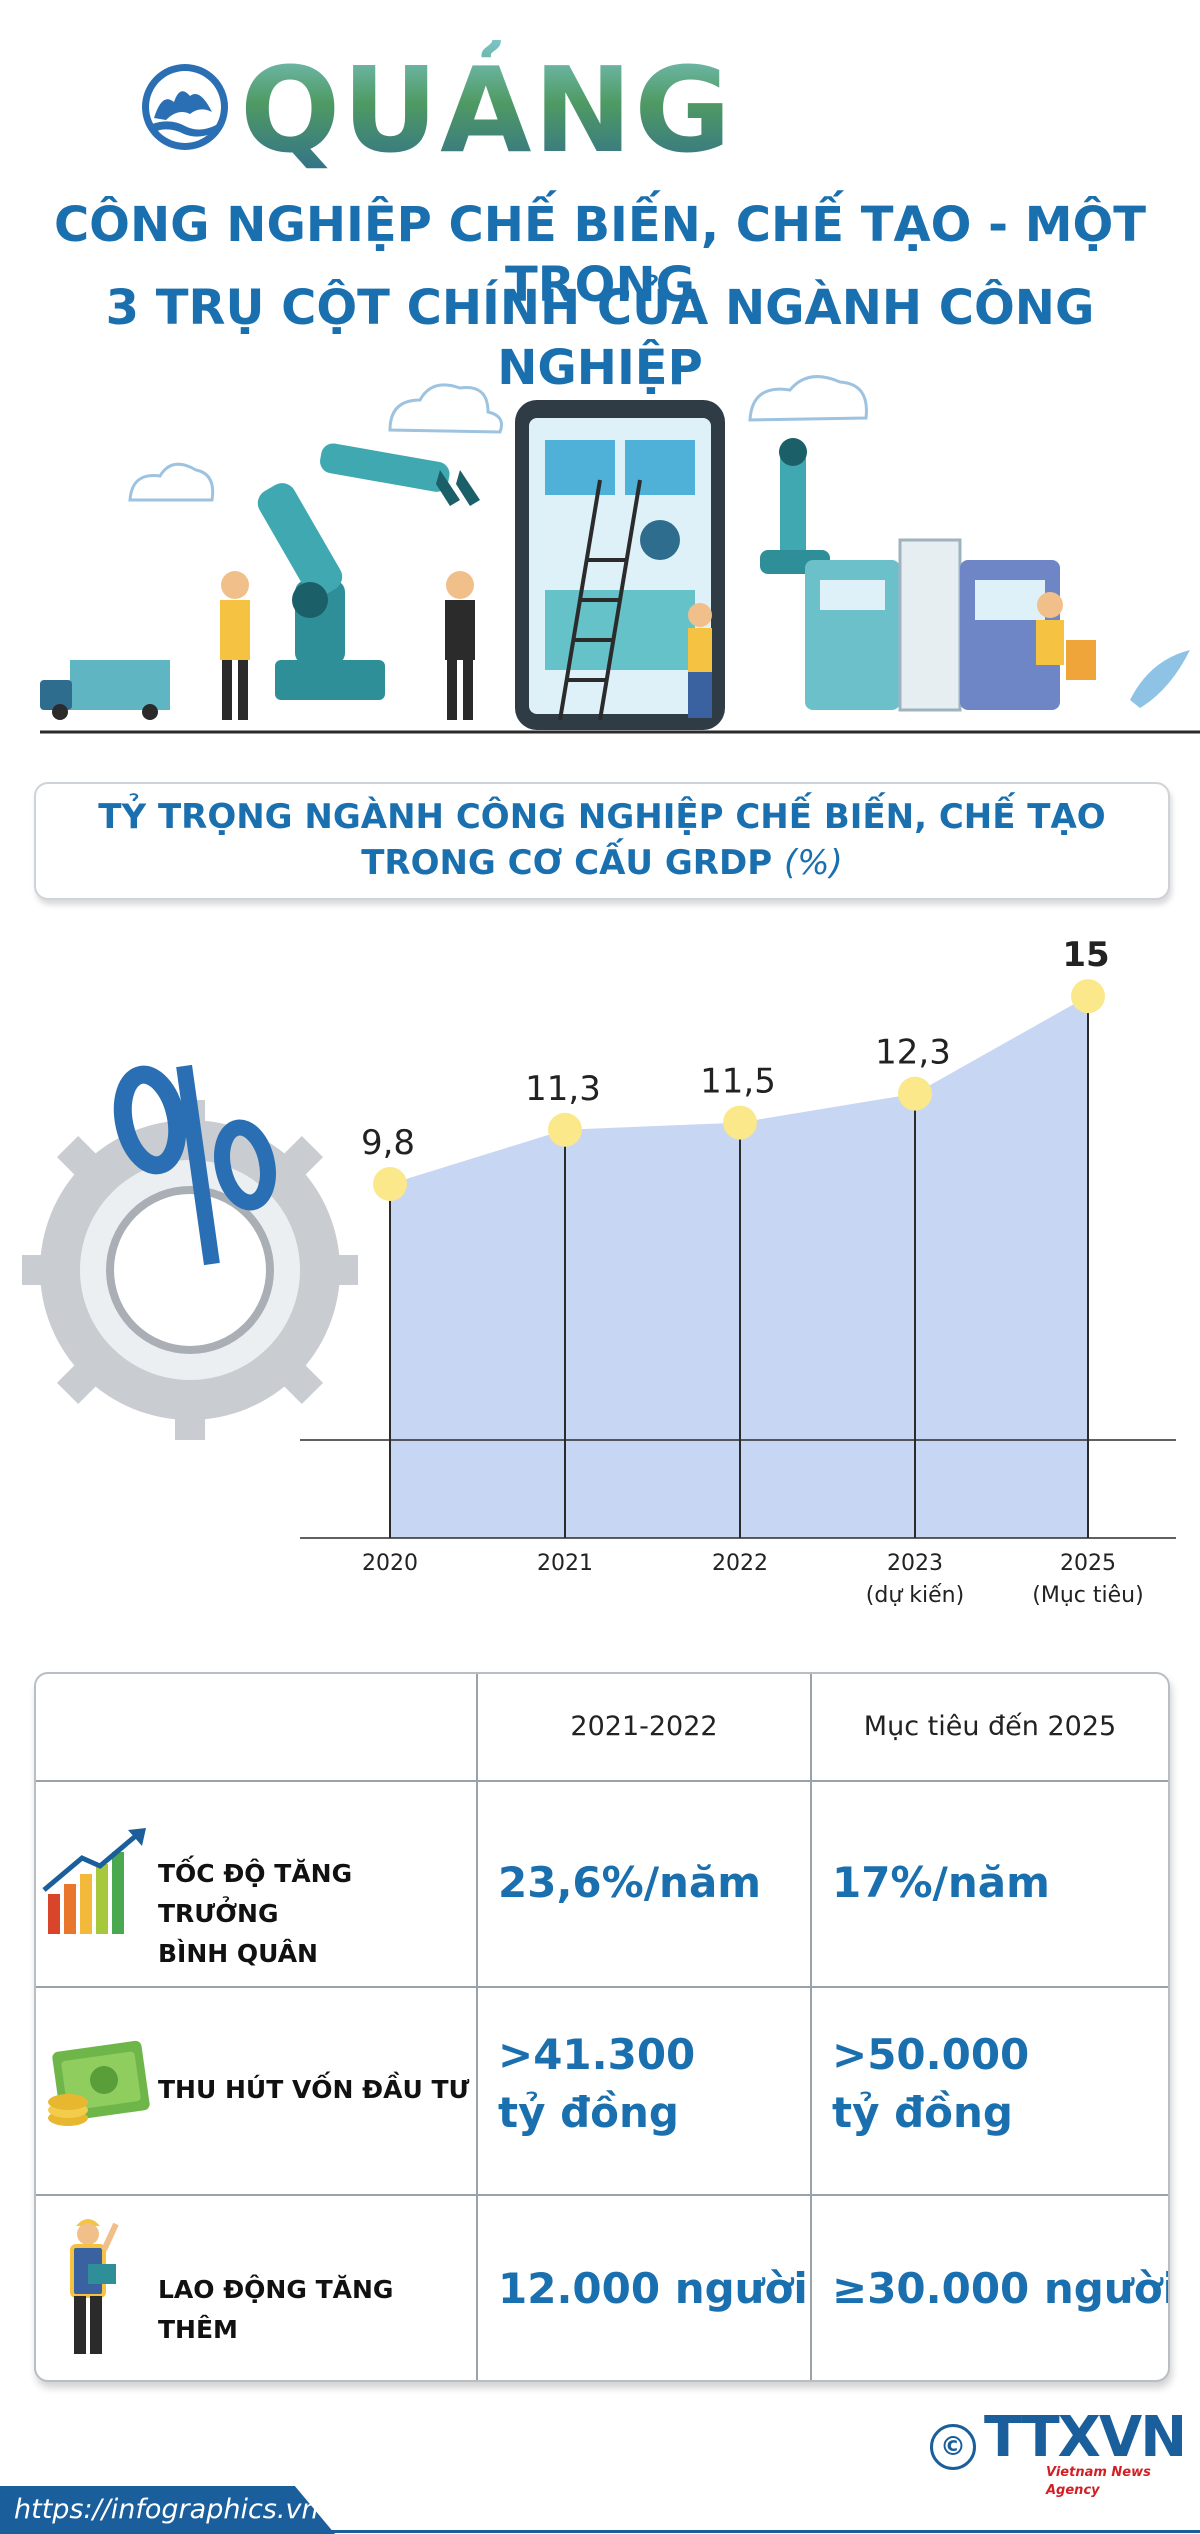 The image size is (1200, 2534). I want to click on data-point-2022, so click(740, 1122).